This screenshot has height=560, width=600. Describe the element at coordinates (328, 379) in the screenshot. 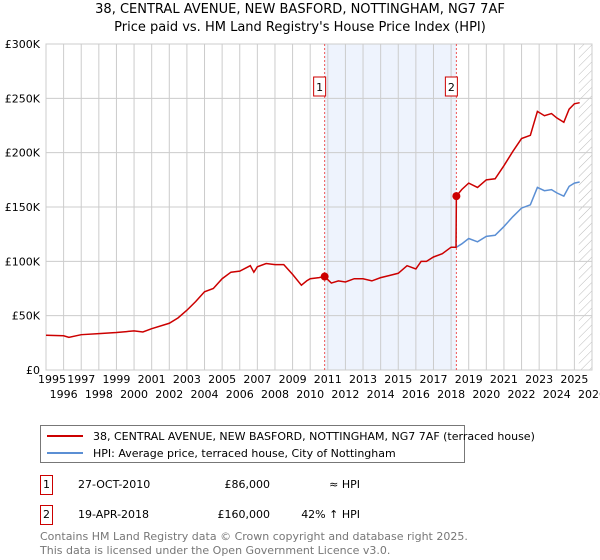

I see `x-tick-label: 2011` at that location.